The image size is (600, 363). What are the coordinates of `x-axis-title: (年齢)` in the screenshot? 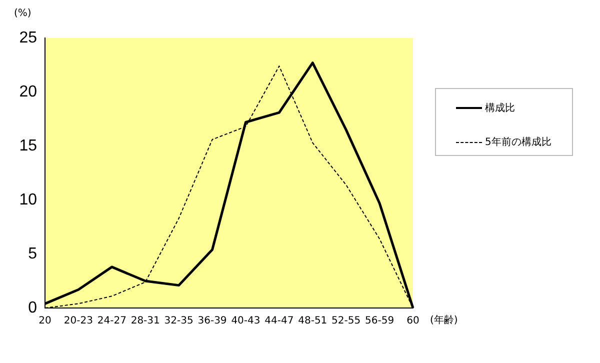 It's located at (444, 320).